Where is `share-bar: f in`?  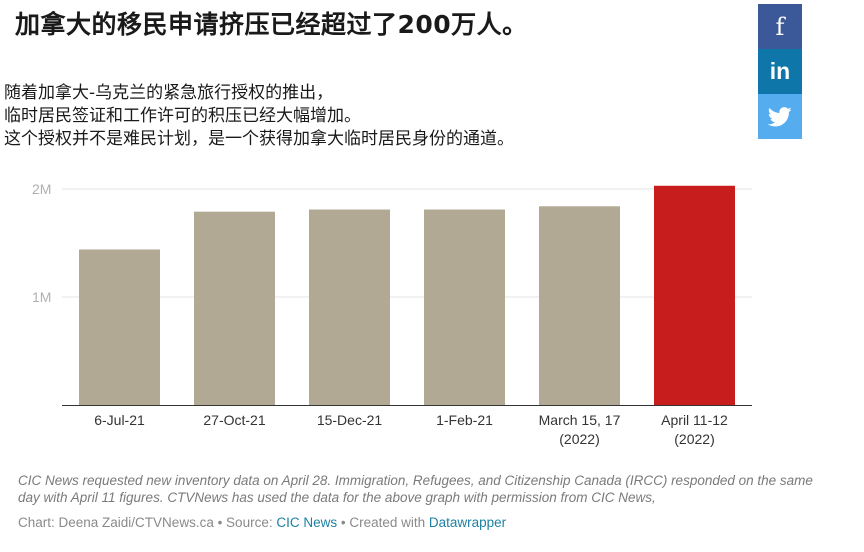 share-bar: f in is located at coordinates (780, 71).